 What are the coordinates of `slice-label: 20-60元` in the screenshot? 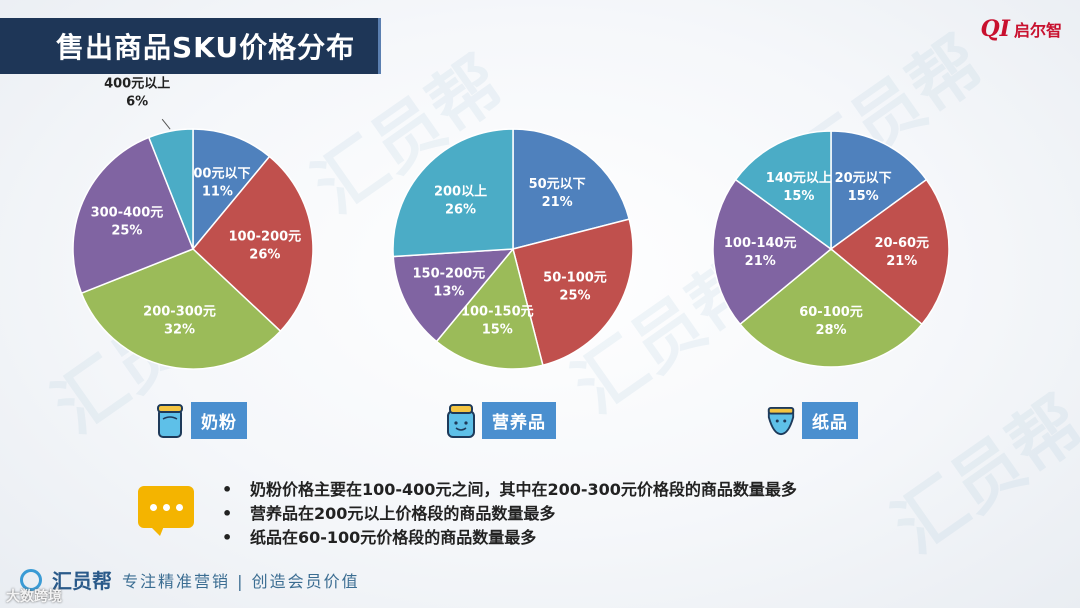 It's located at (901, 243).